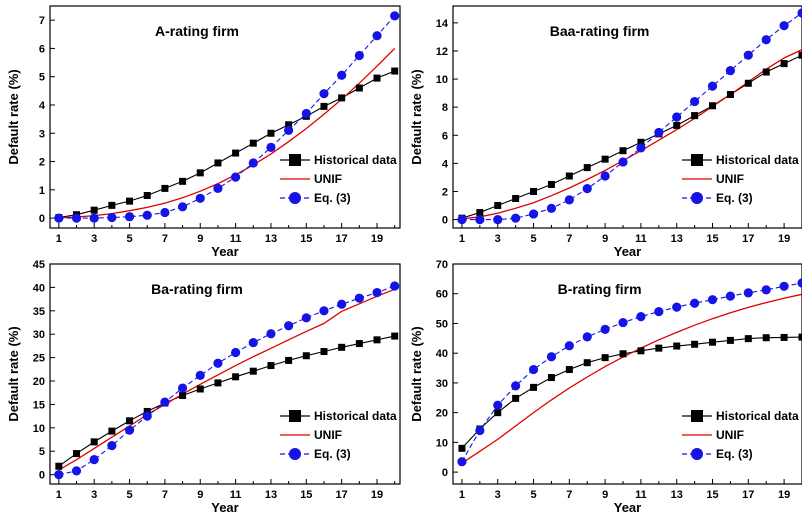  I want to click on x-tick-label: 17, so click(748, 239).